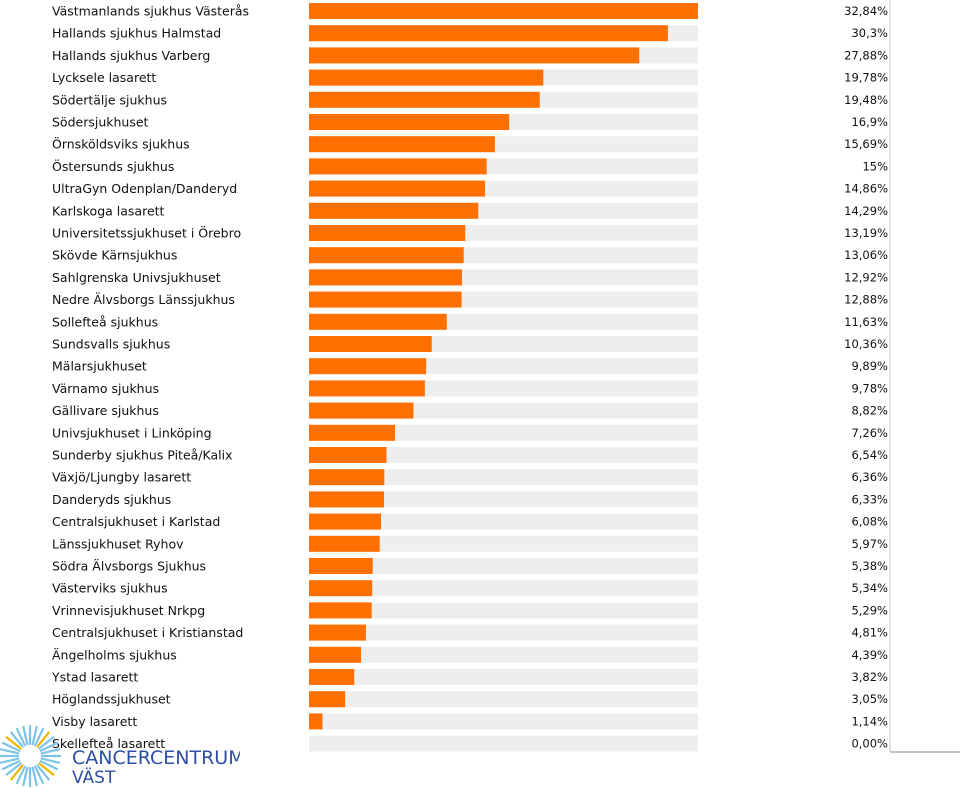 The image size is (960, 788). What do you see at coordinates (869, 566) in the screenshot?
I see `value-label: 5,38%` at bounding box center [869, 566].